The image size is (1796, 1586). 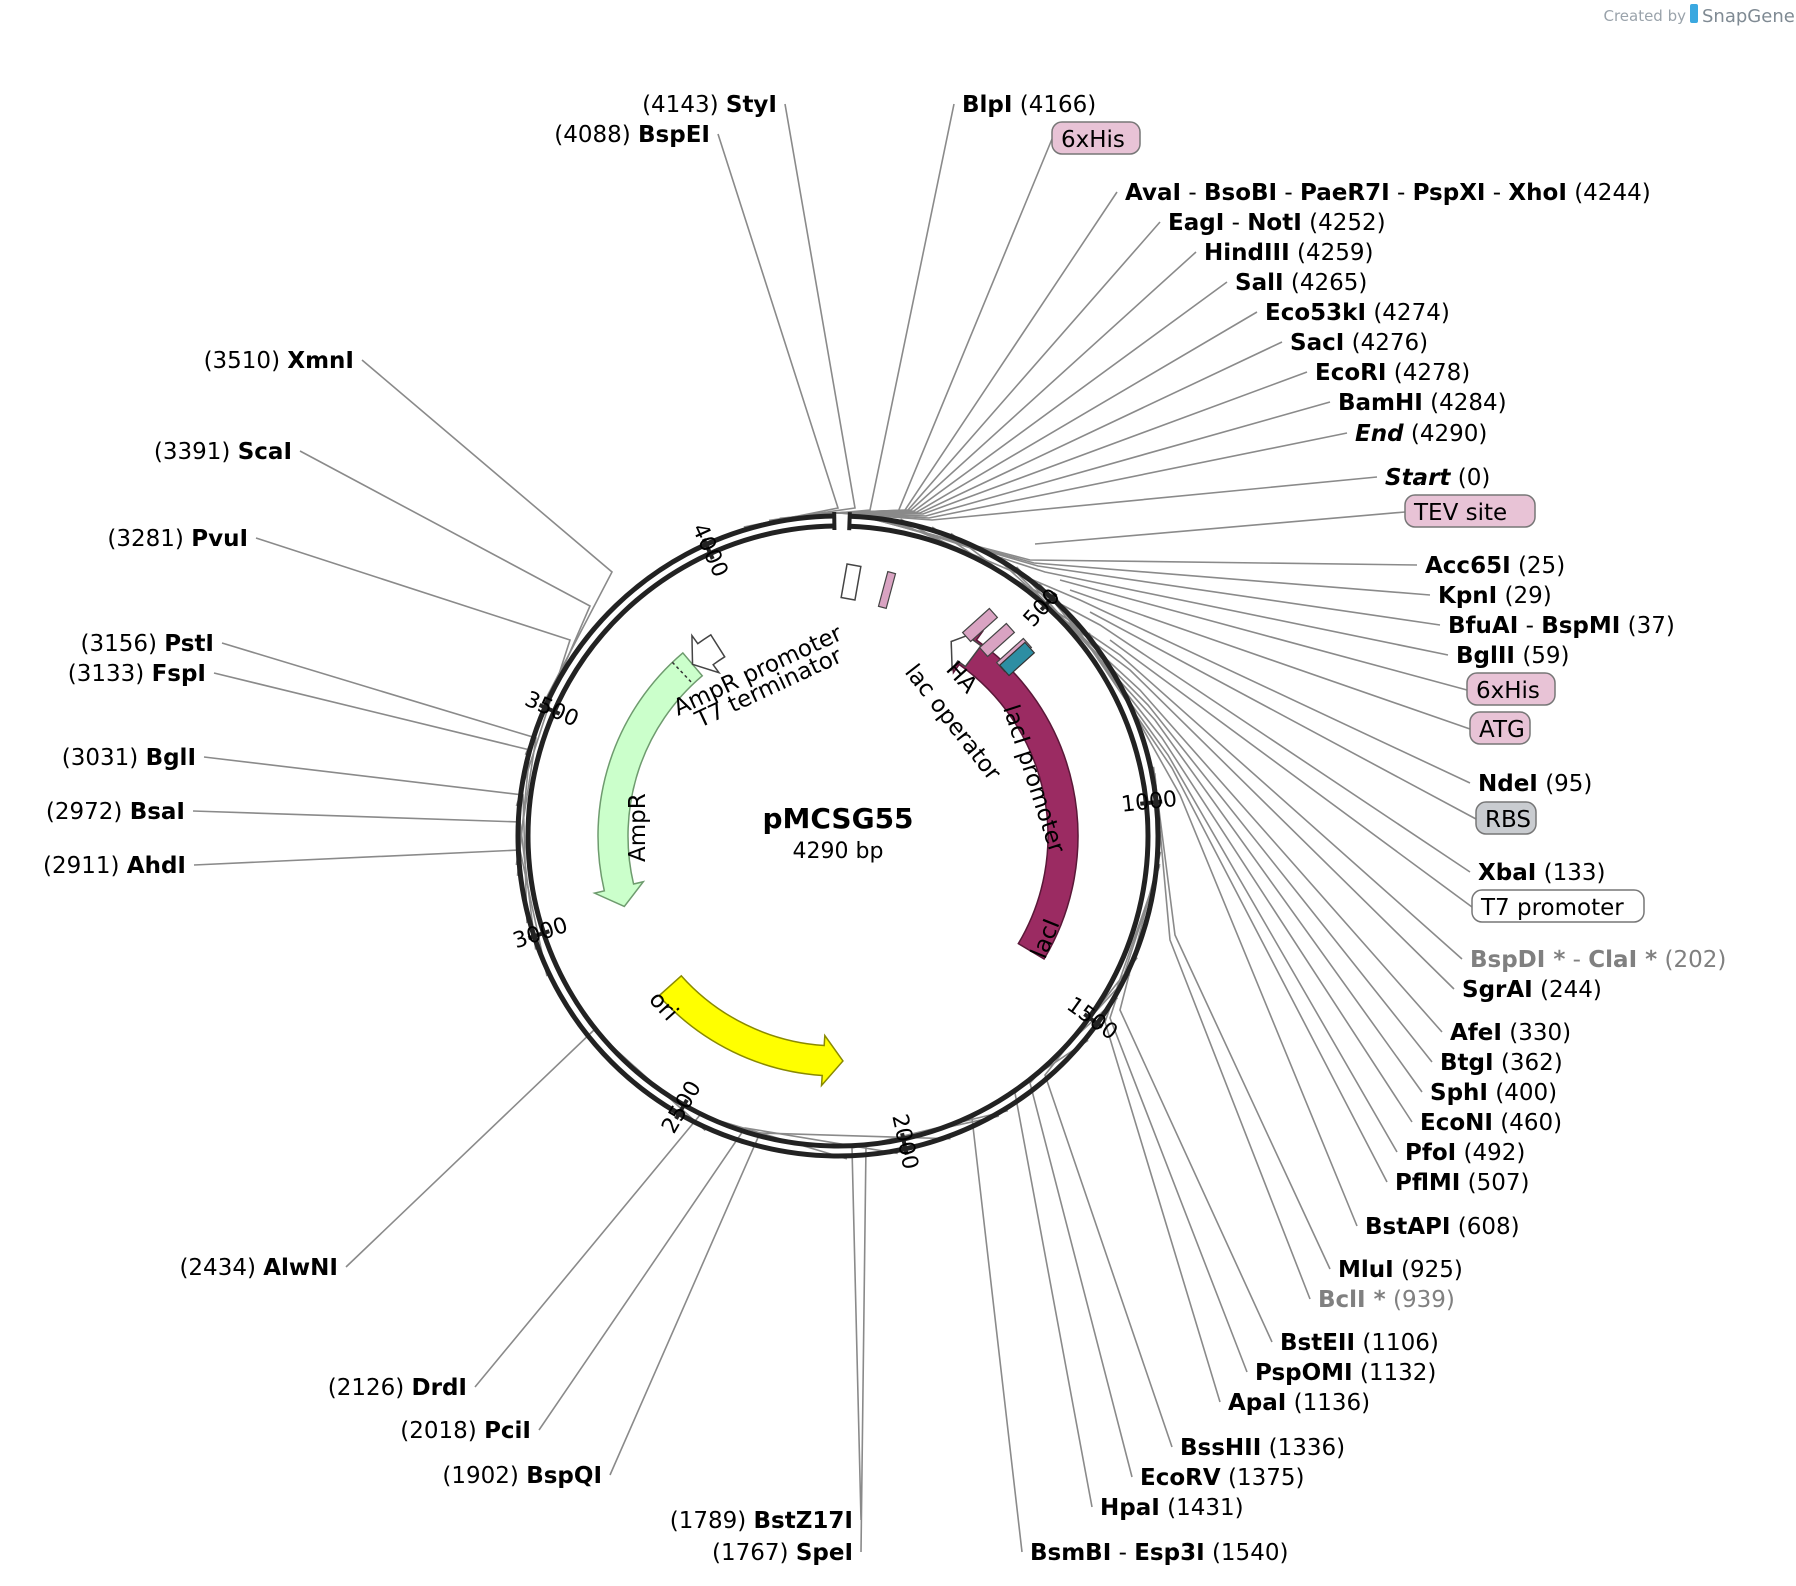 What do you see at coordinates (119, 644) in the screenshot?
I see `label-part: (3156)` at bounding box center [119, 644].